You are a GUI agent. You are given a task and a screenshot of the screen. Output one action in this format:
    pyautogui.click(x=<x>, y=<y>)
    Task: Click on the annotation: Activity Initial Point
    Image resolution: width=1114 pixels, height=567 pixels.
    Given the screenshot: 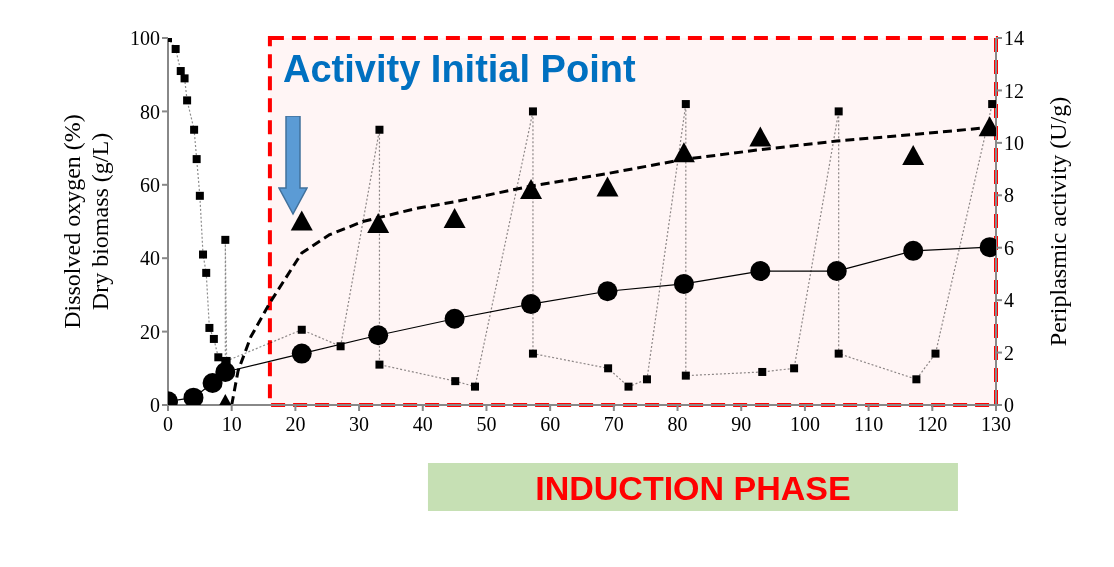 What is the action you would take?
    pyautogui.click(x=459, y=69)
    